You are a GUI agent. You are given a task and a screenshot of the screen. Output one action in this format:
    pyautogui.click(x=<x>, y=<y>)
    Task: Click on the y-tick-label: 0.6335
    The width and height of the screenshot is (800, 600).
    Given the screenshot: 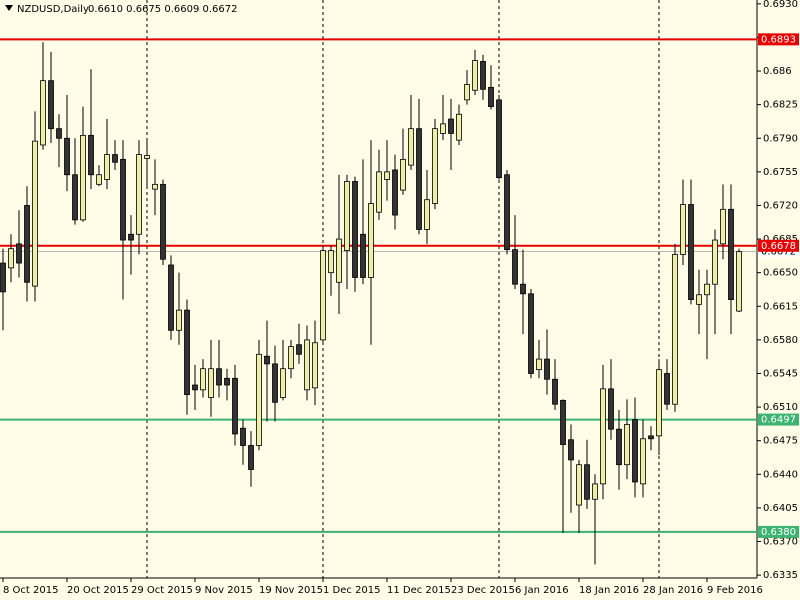 What is the action you would take?
    pyautogui.click(x=780, y=575)
    